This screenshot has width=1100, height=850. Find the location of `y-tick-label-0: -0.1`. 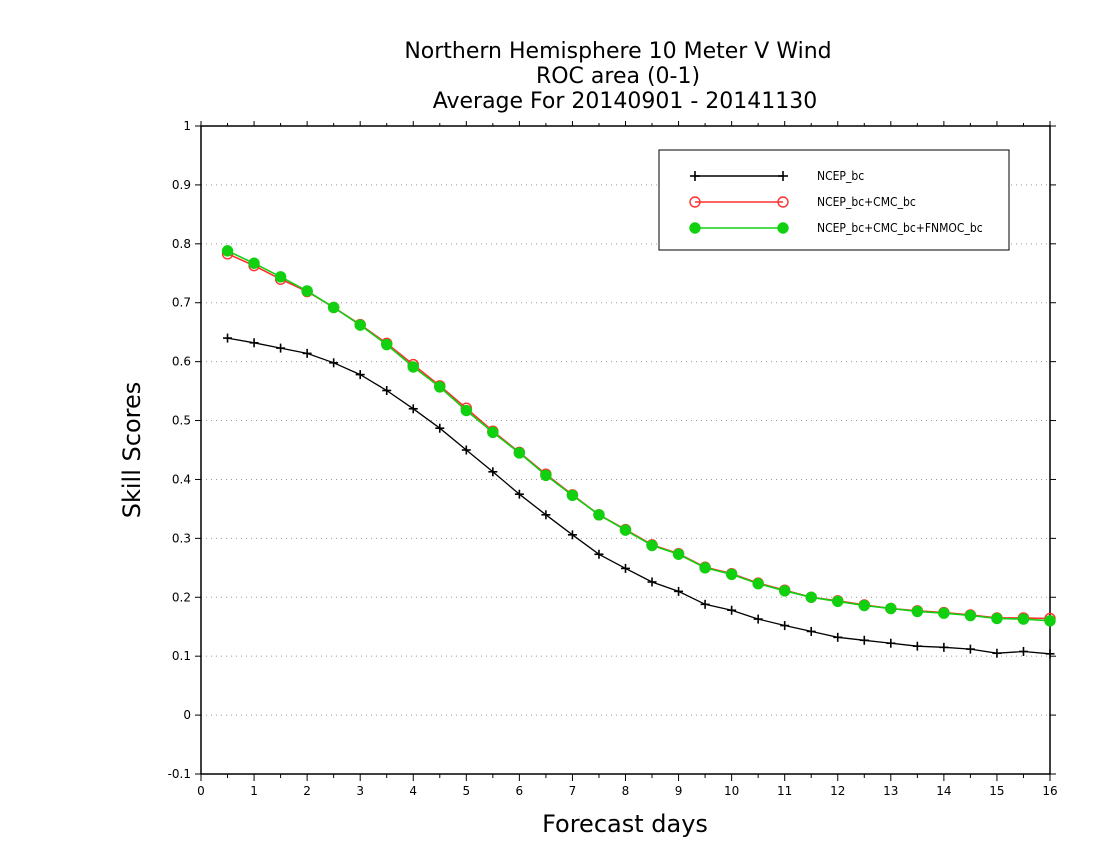

y-tick-label-0: -0.1 is located at coordinates (179, 774).